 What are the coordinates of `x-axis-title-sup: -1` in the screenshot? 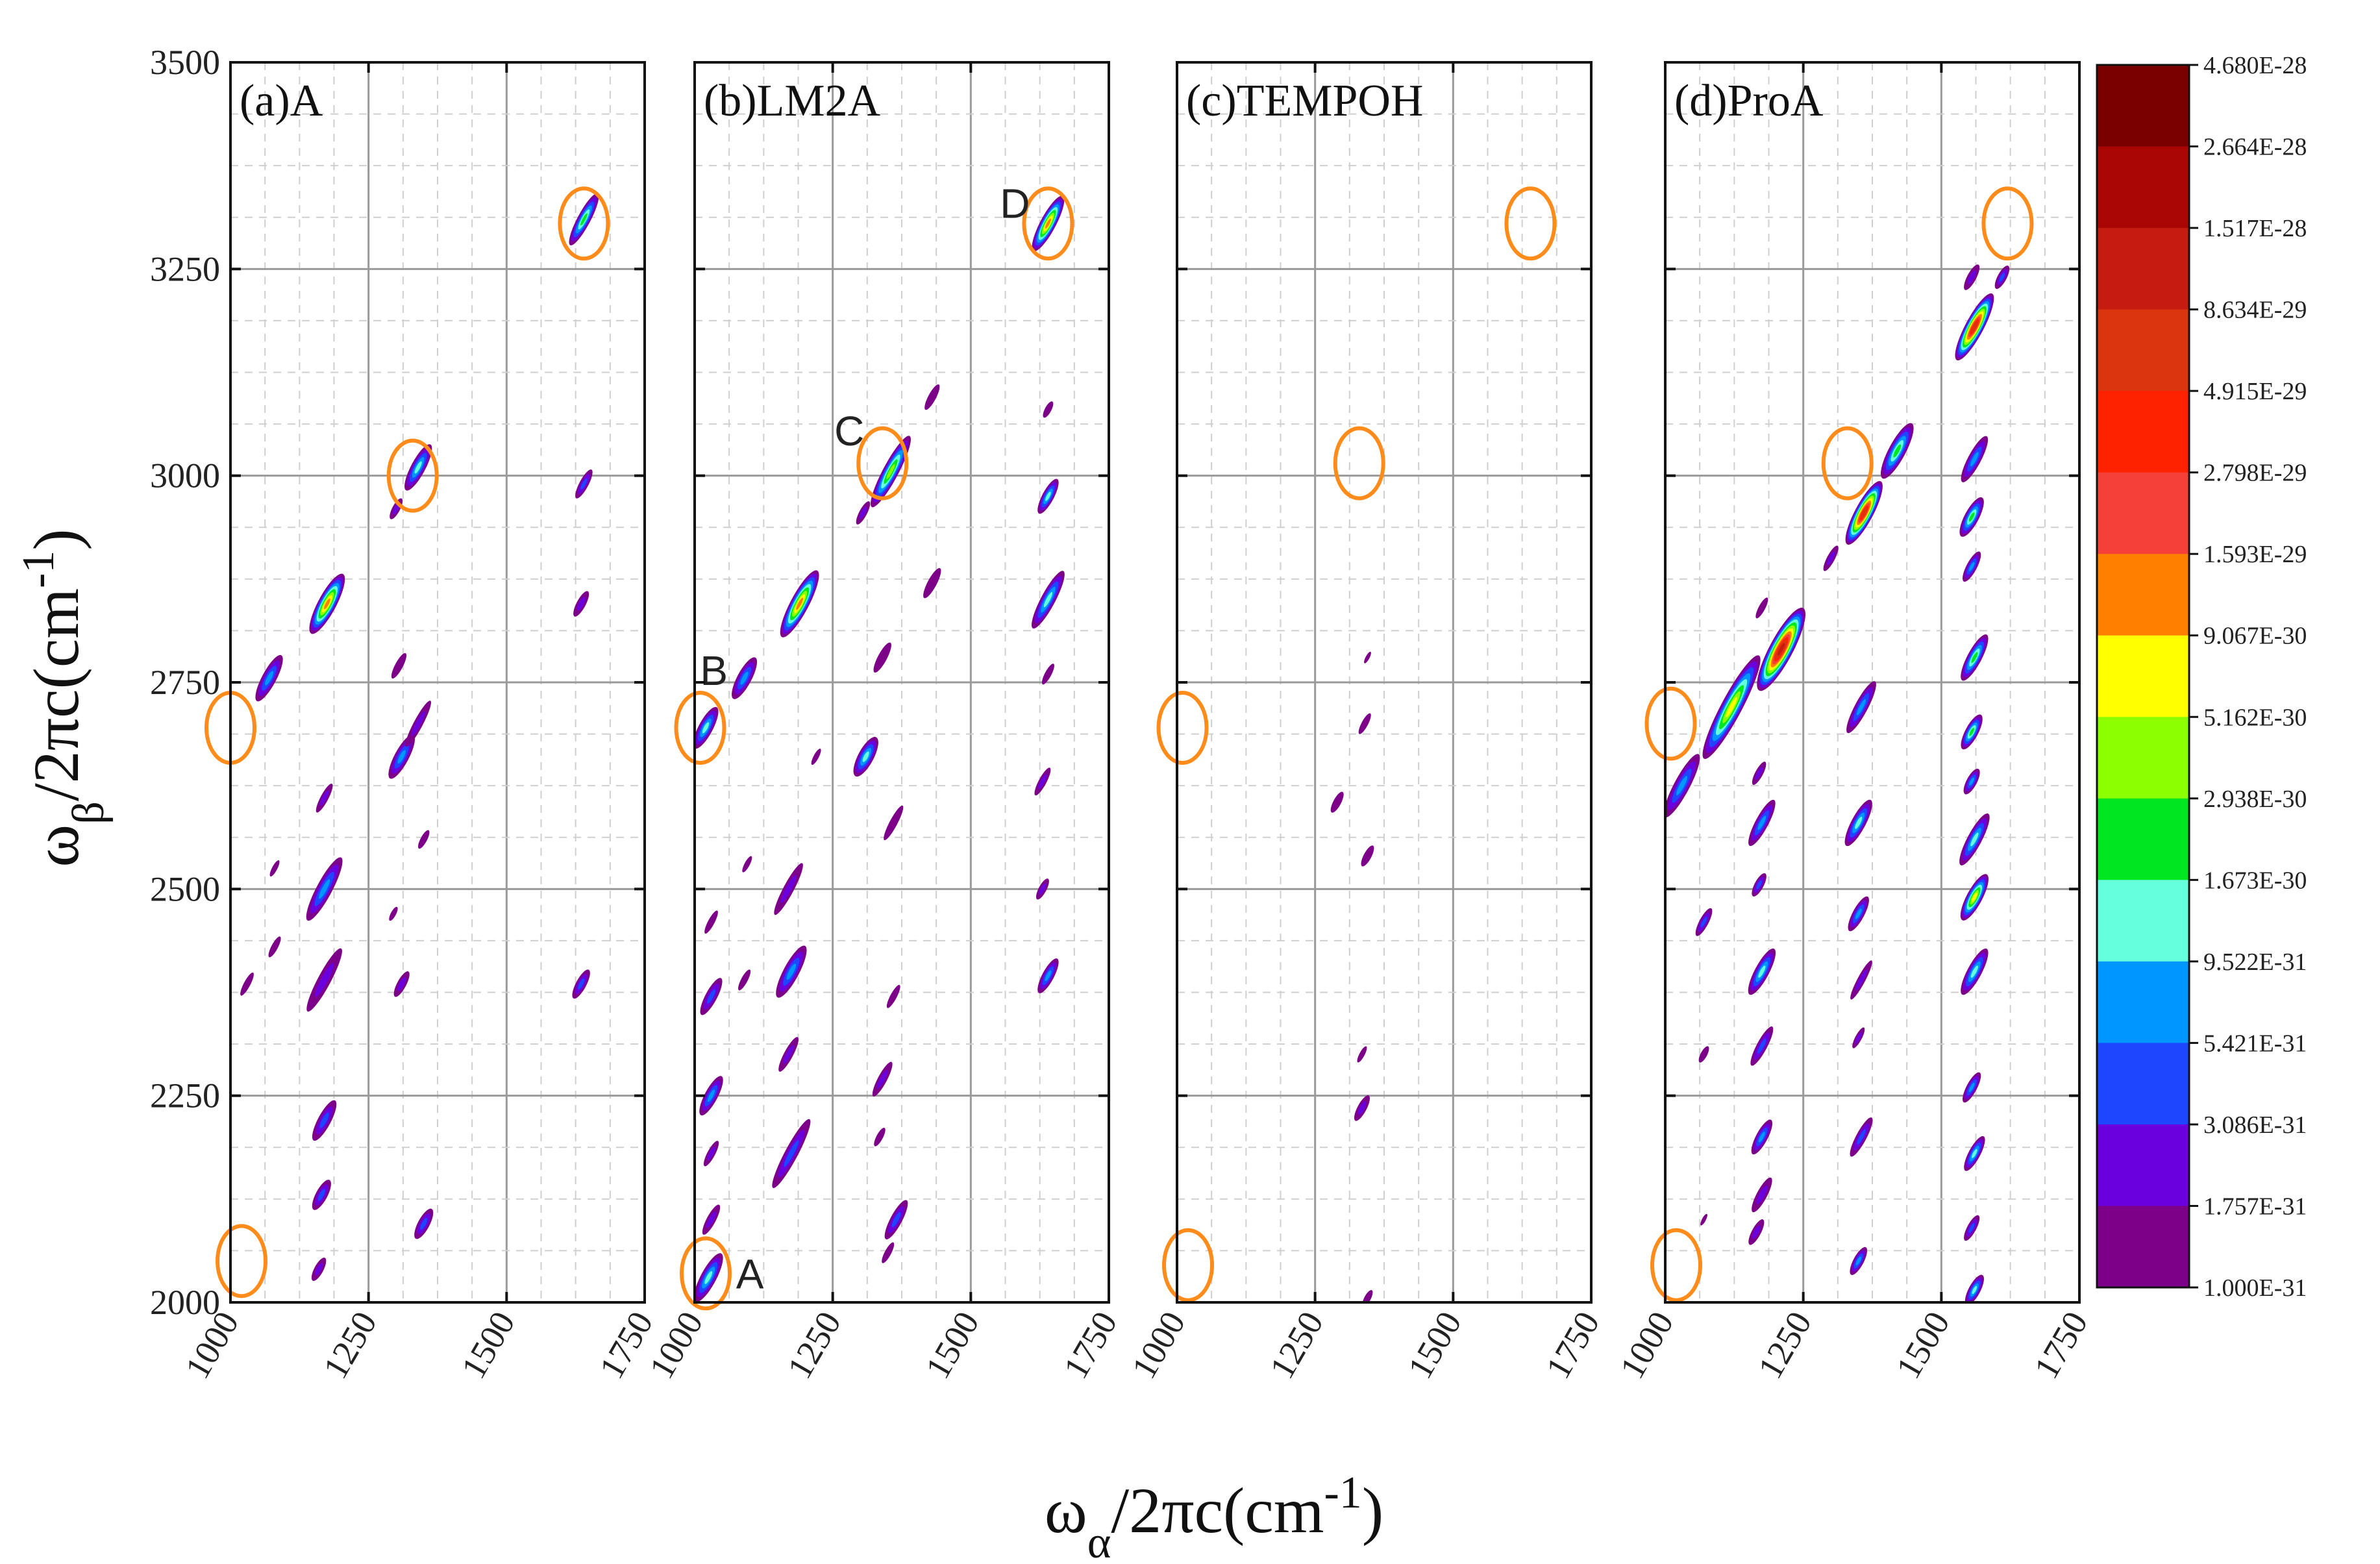 It's located at (1343, 1493).